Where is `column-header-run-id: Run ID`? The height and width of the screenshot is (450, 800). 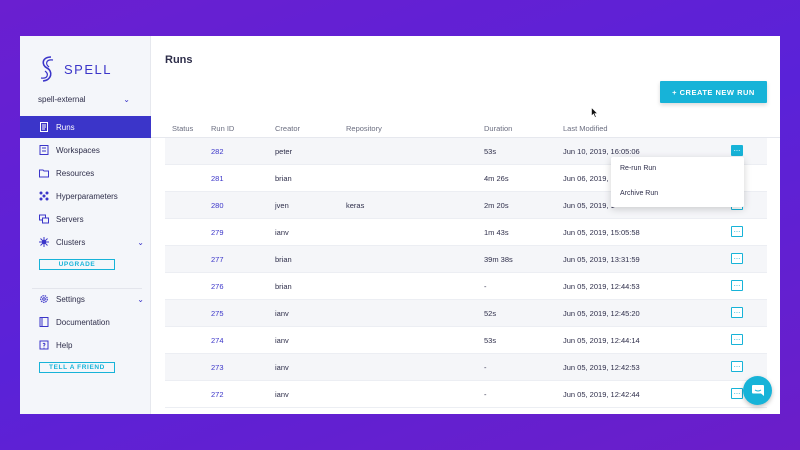 column-header-run-id: Run ID is located at coordinates (223, 128).